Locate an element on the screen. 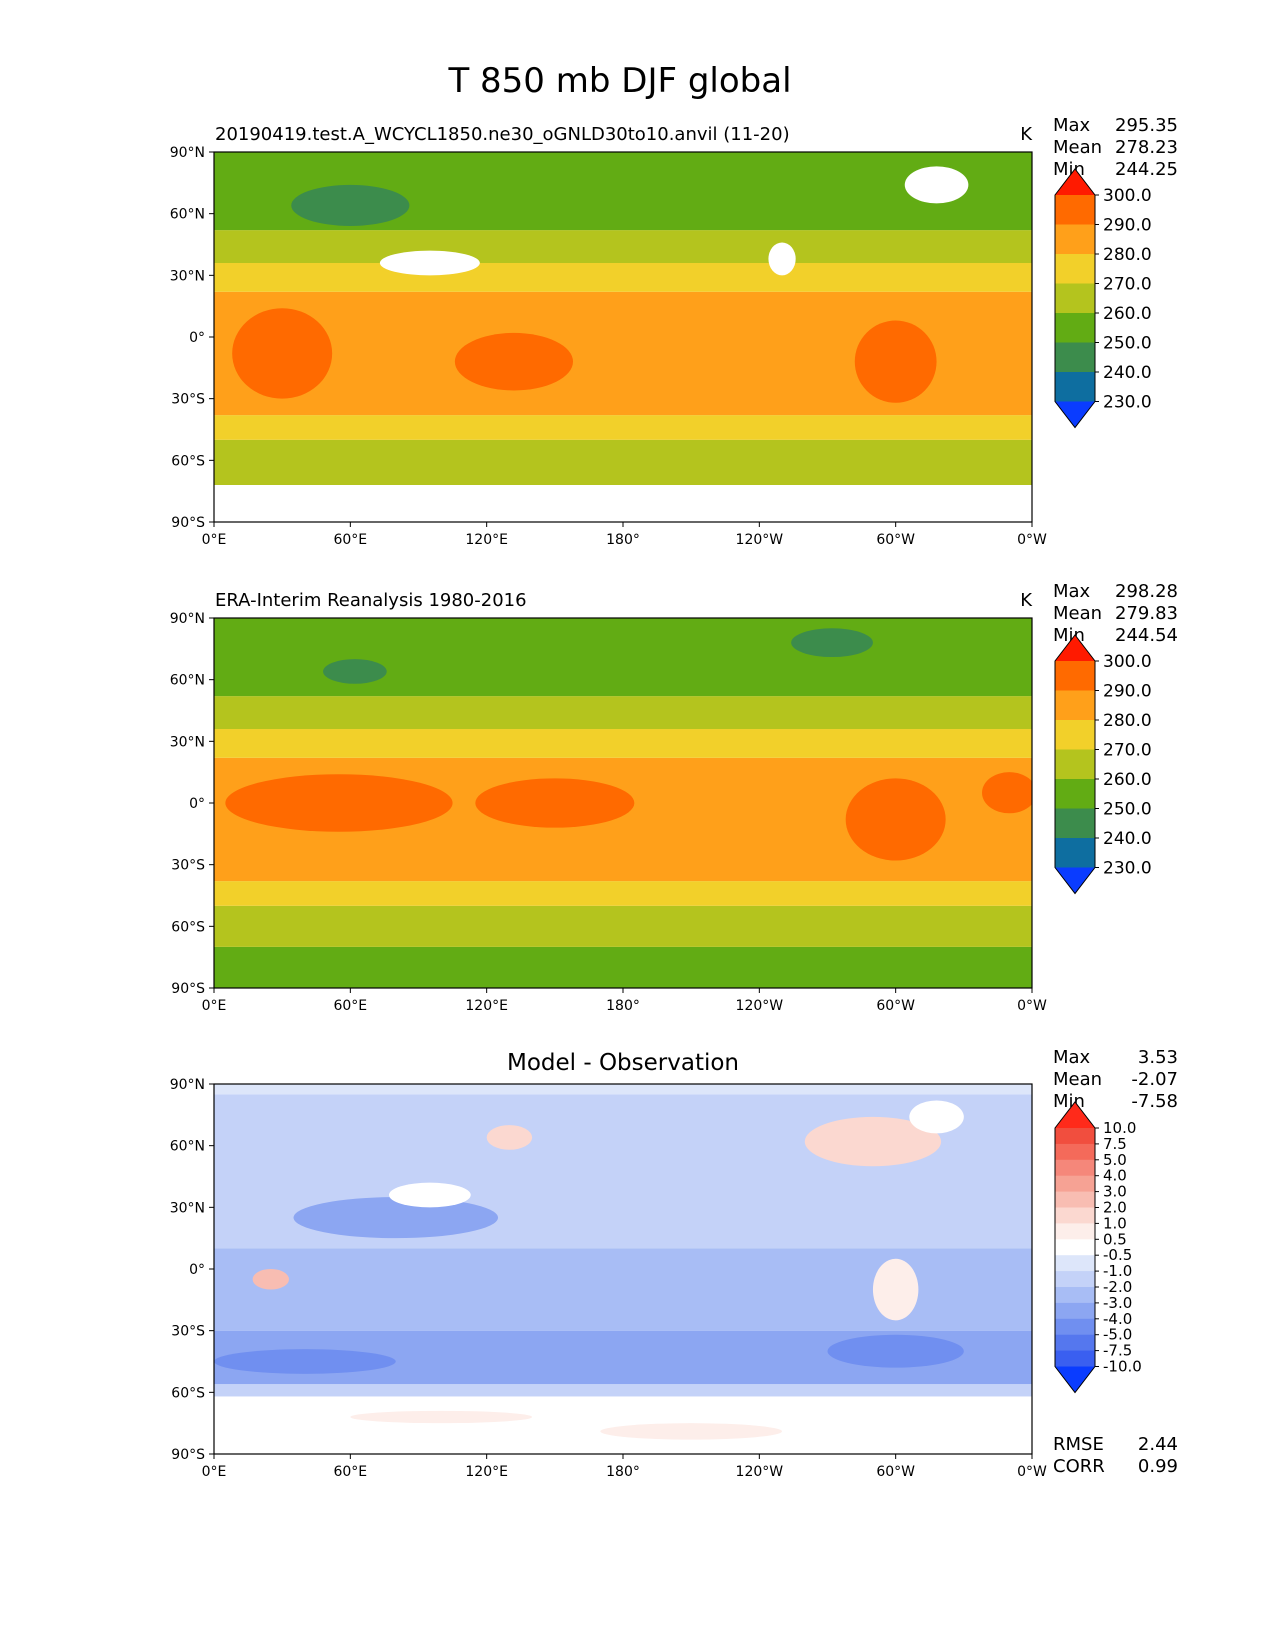  x-tick-label: 180° is located at coordinates (623, 1006).